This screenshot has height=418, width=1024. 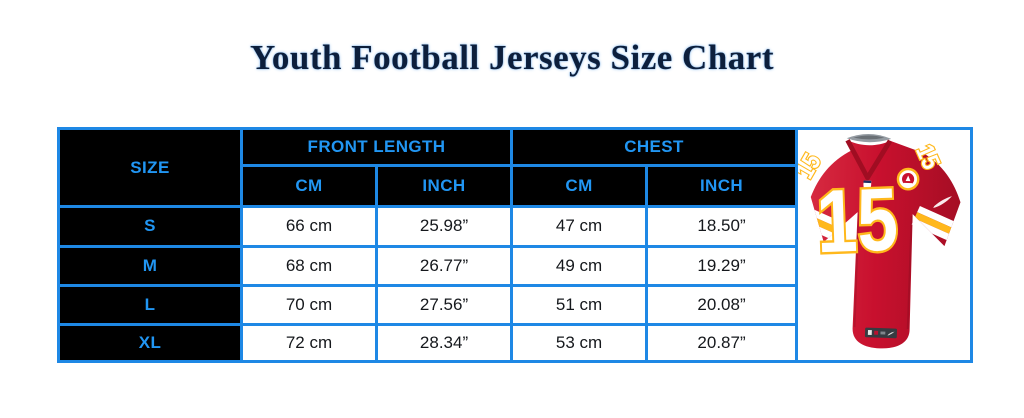 What do you see at coordinates (908, 179) in the screenshot?
I see `team-patch-icon` at bounding box center [908, 179].